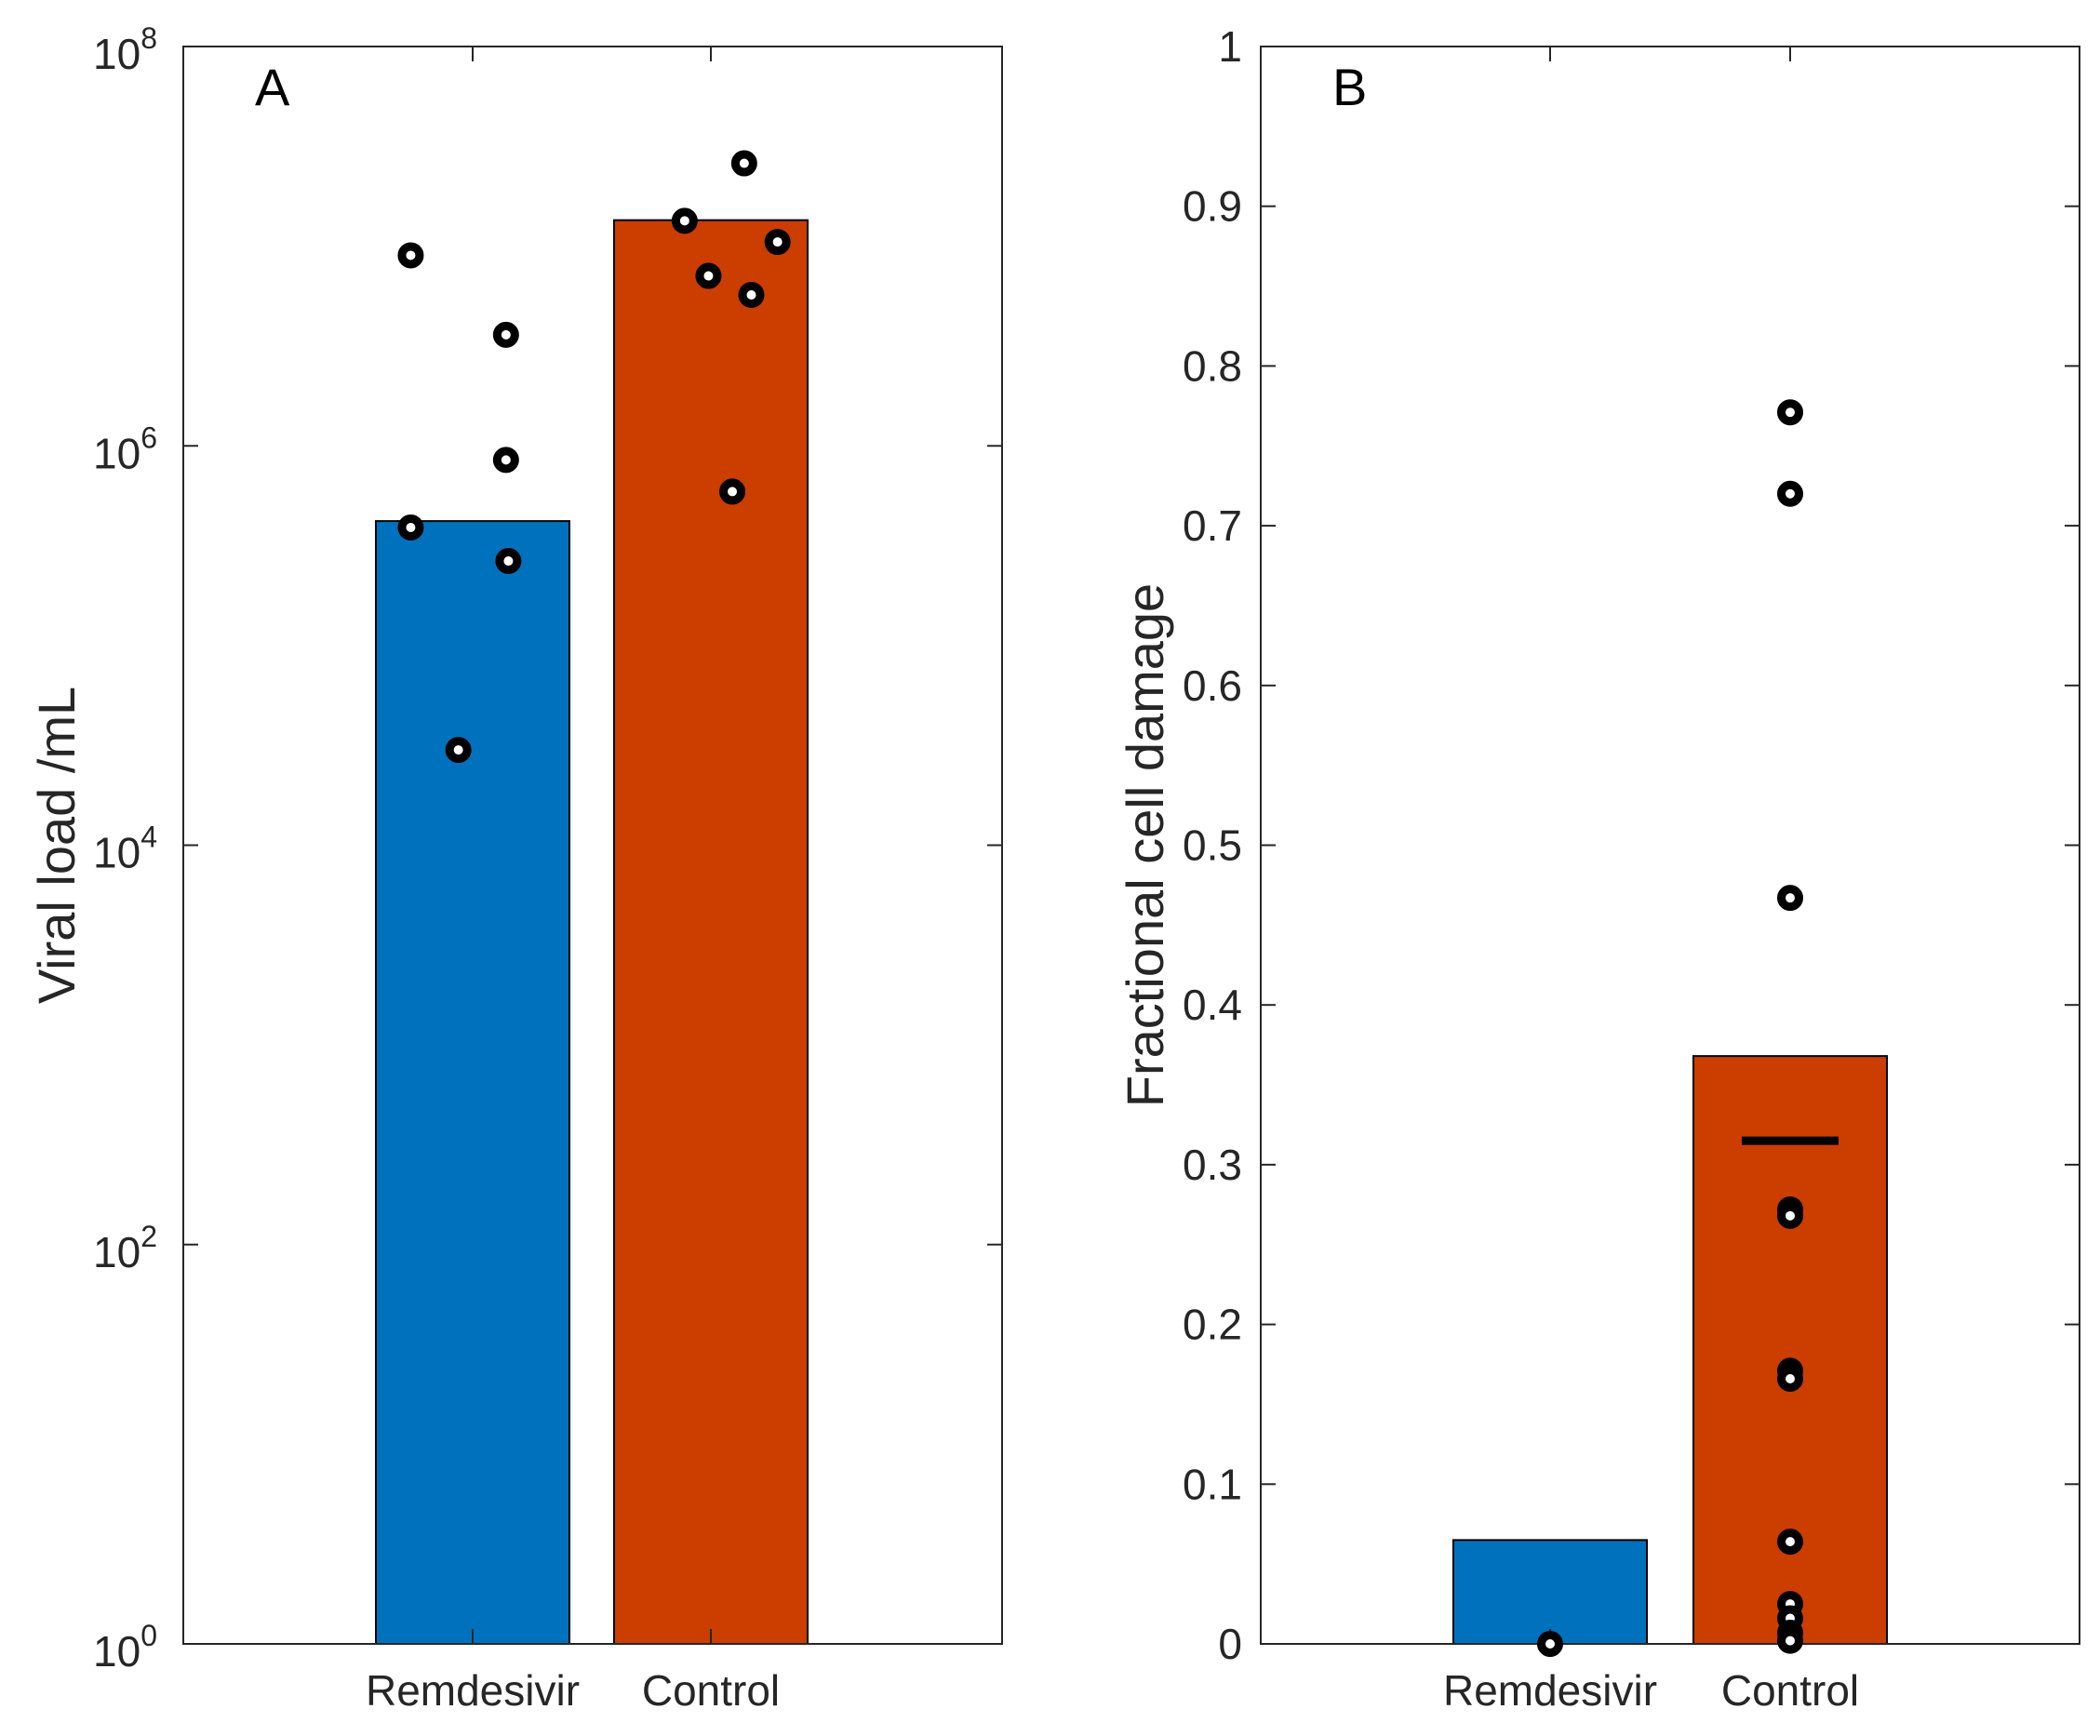  Describe the element at coordinates (148, 438) in the screenshot. I see `y-tick-exponent: 6` at that location.